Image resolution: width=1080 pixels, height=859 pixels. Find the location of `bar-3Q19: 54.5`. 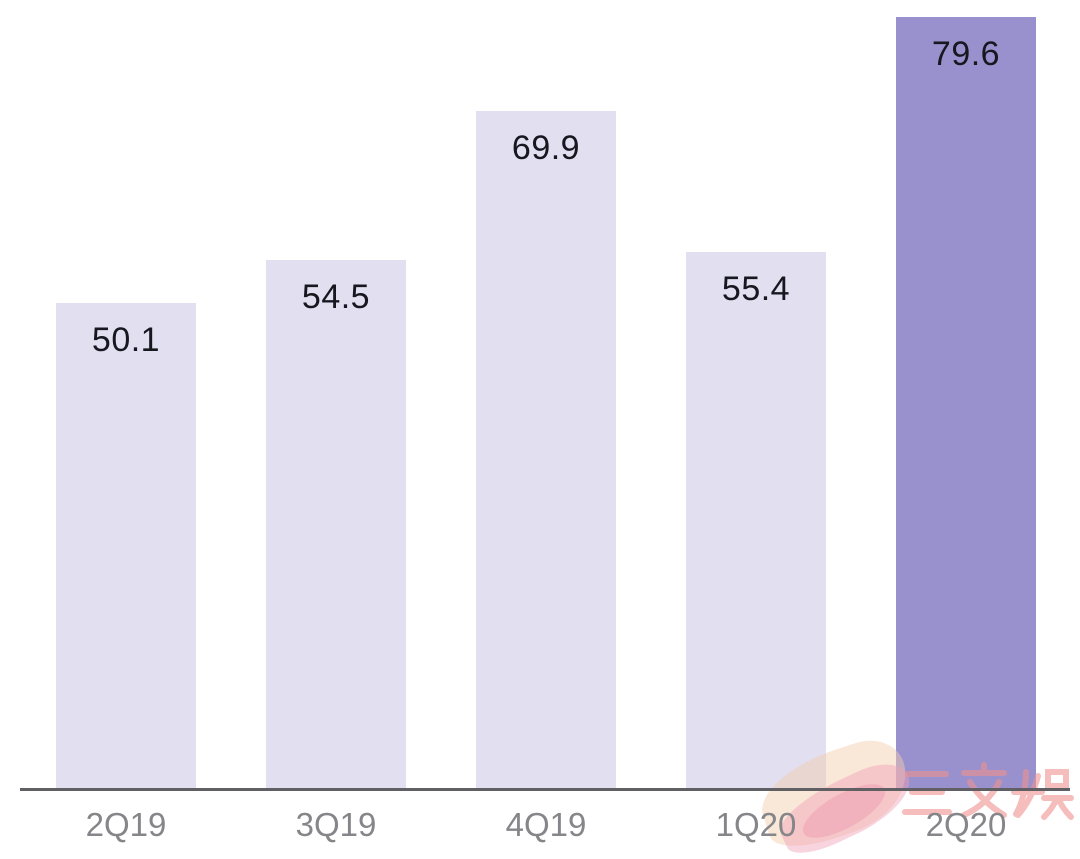

bar-3Q19: 54.5 is located at coordinates (336, 524).